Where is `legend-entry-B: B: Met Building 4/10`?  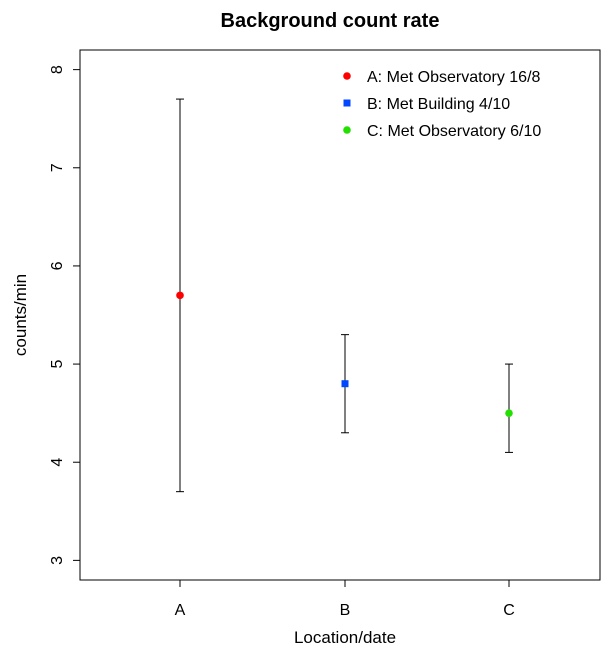
legend-entry-B: B: Met Building 4/10 is located at coordinates (438, 104).